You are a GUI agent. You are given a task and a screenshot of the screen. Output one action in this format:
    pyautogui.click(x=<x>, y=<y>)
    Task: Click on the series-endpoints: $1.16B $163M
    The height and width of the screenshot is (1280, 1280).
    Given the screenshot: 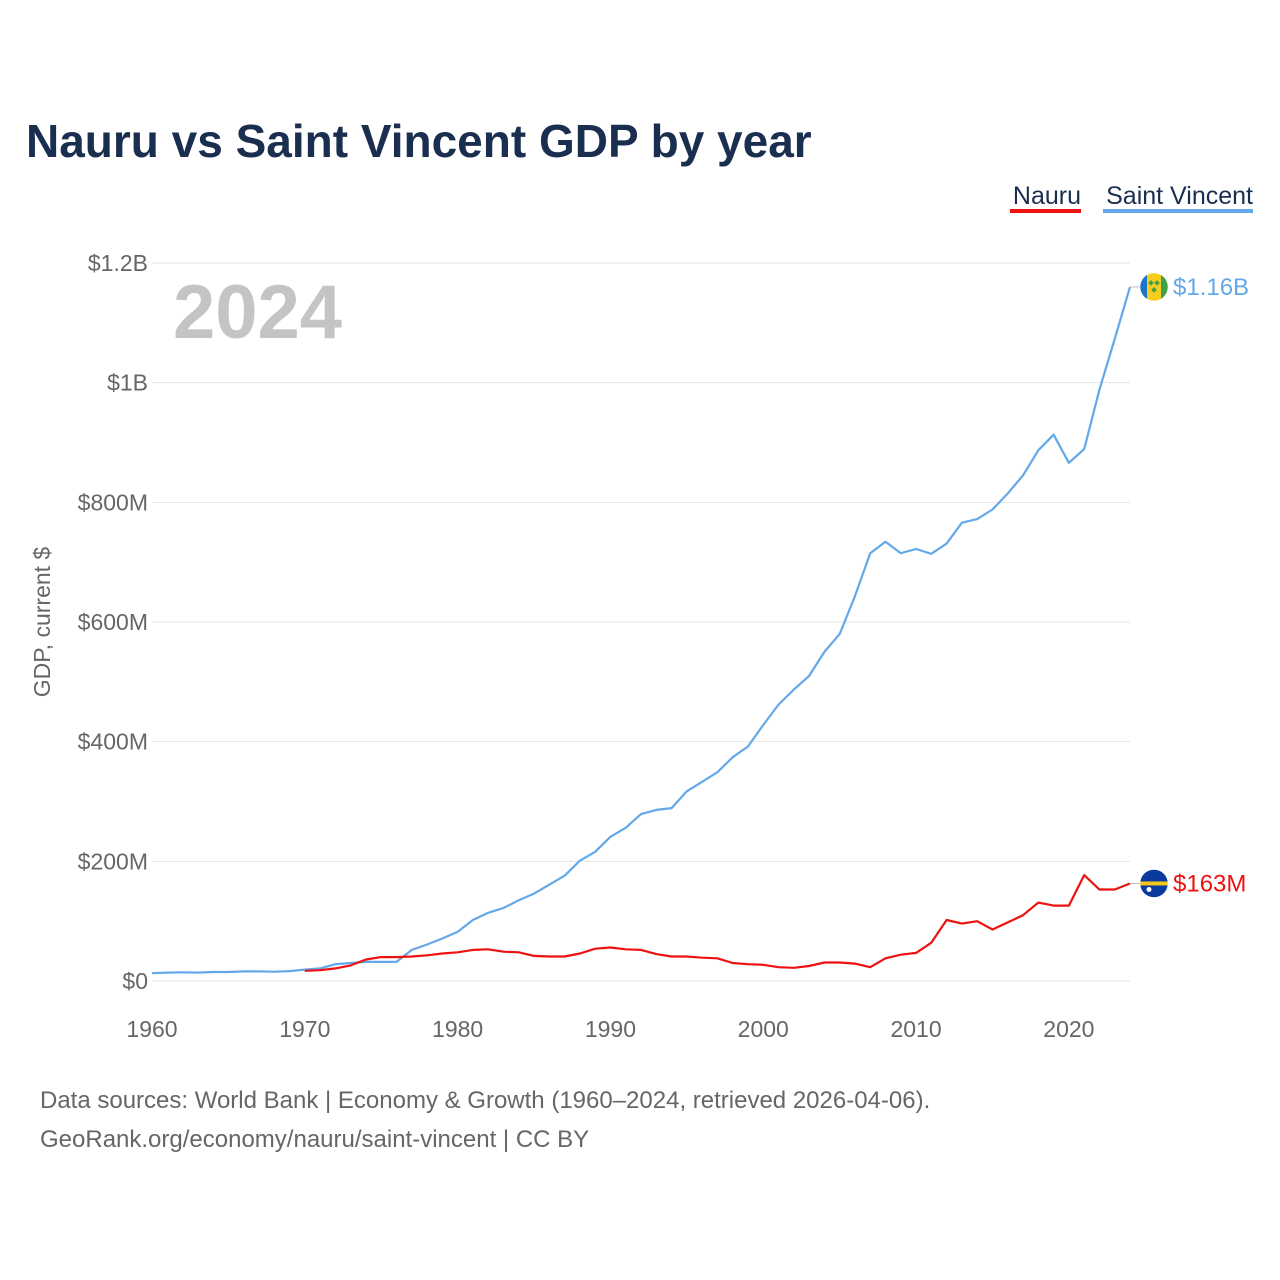 What is the action you would take?
    pyautogui.click(x=1189, y=585)
    